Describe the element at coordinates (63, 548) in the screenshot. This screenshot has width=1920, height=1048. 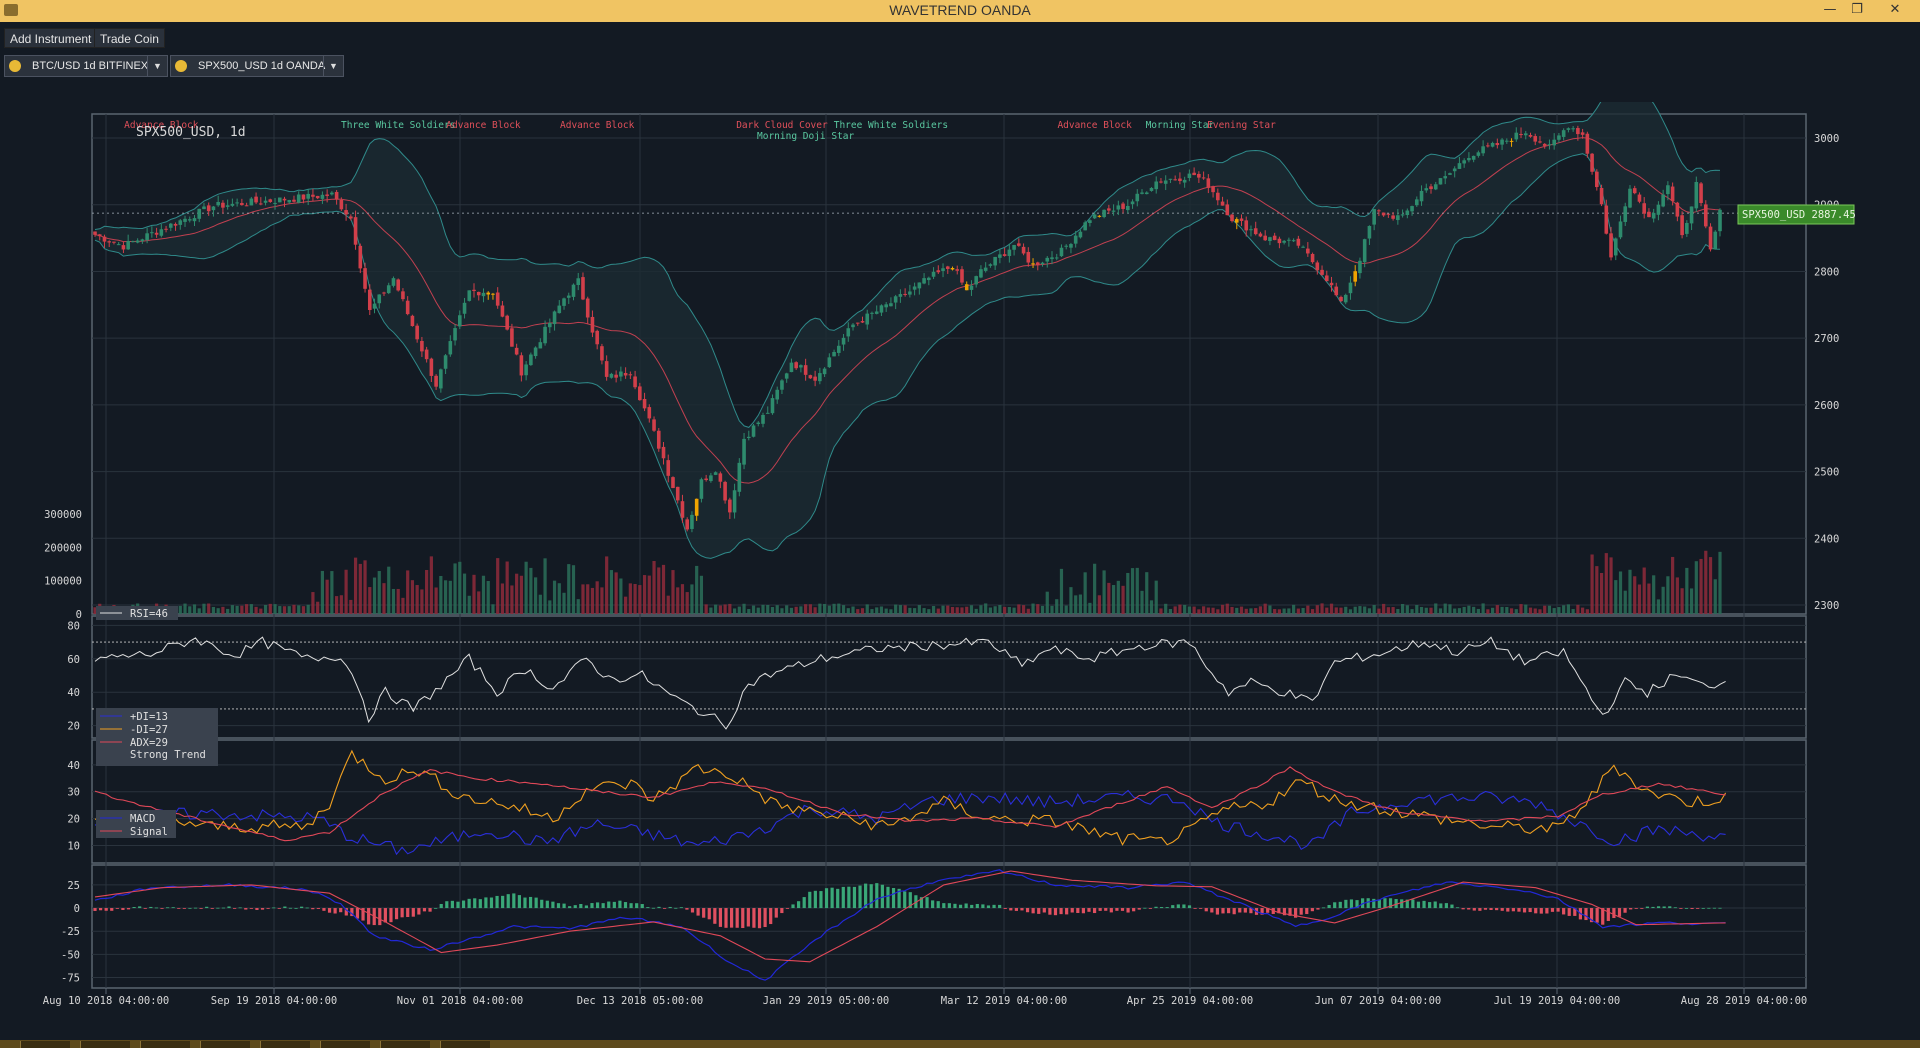
I see `volume-tick-label: 200000` at that location.